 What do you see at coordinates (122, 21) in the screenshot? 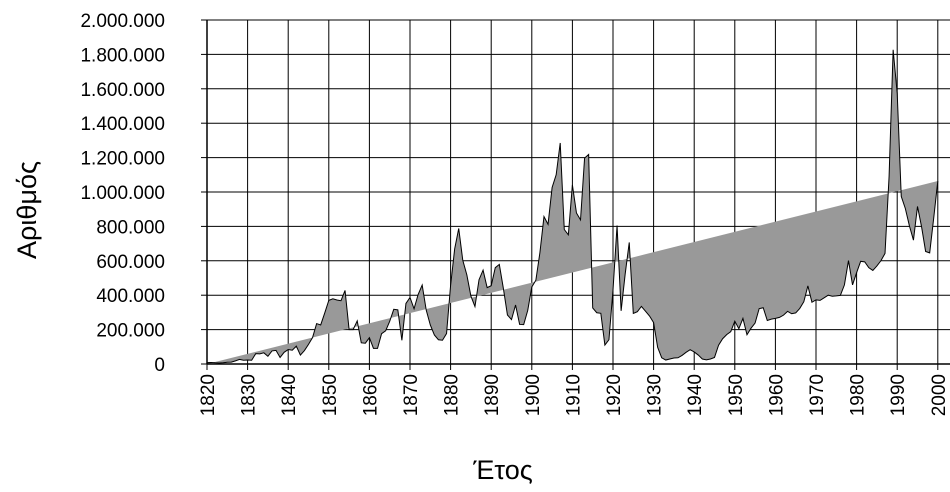
I see `y-tick-label: 2.000.000` at bounding box center [122, 21].